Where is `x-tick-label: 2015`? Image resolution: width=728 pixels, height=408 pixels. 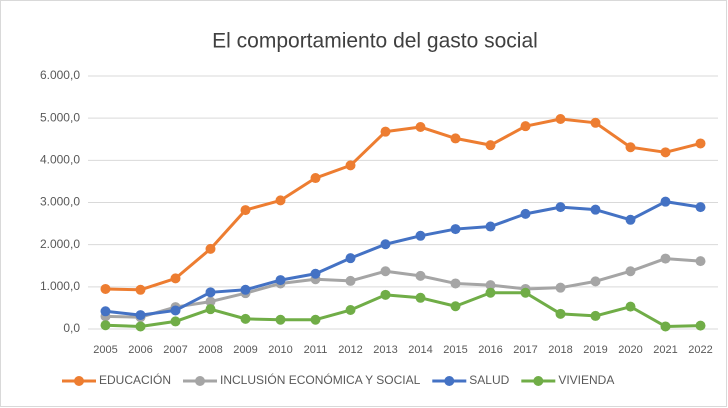
x-tick-label: 2015 is located at coordinates (455, 350).